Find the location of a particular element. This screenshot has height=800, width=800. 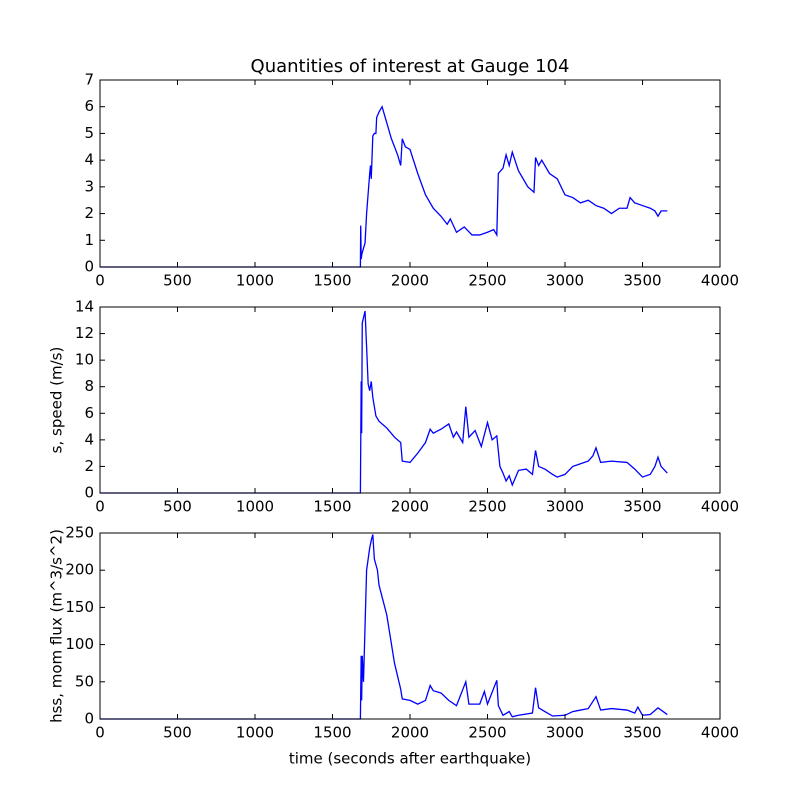

y-tick-label: 3 is located at coordinates (89, 186).